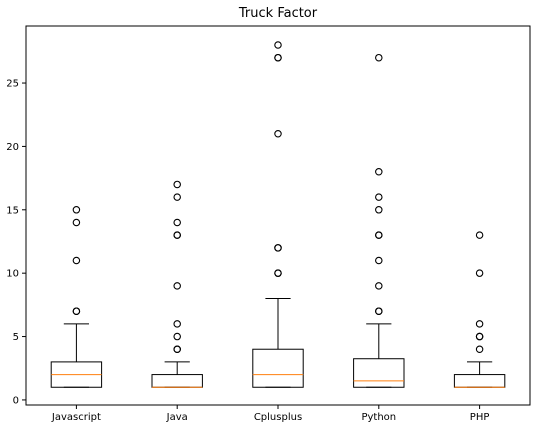 This screenshot has height=427, width=536. I want to click on x-tick-label-cplusplus: Cplusplus, so click(278, 417).